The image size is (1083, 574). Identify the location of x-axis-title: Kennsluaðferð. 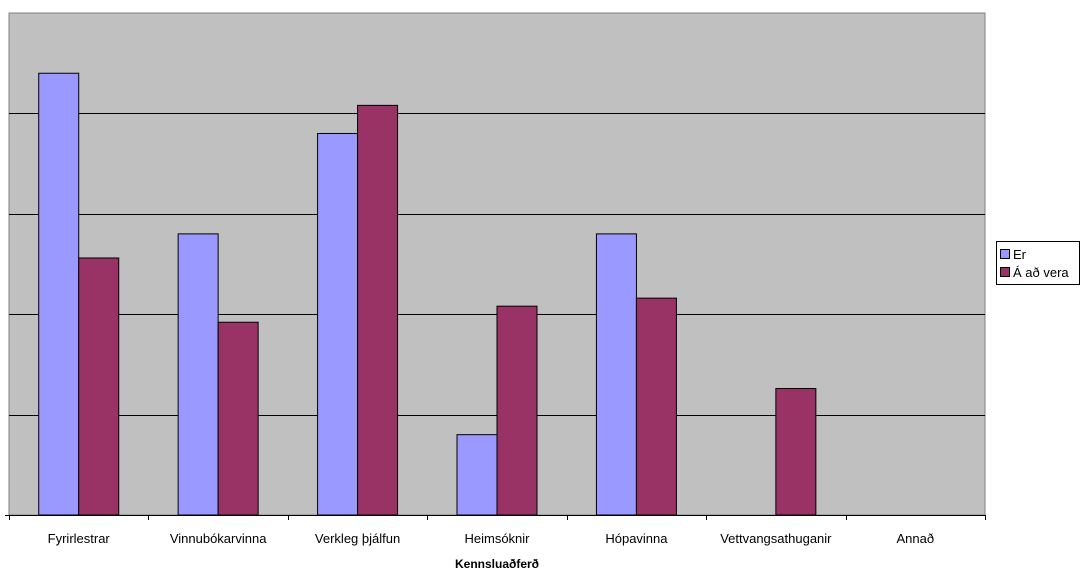
(497, 564).